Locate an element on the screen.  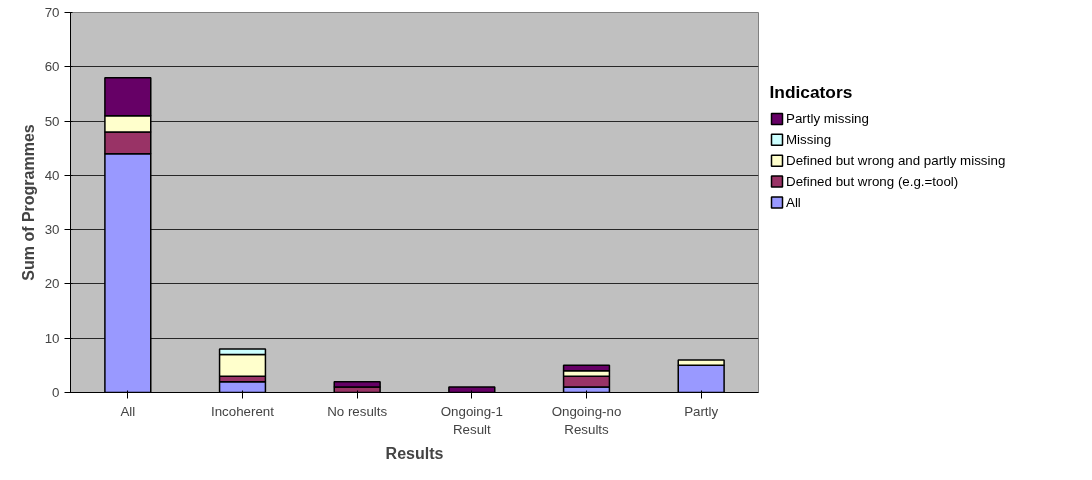
legend-title: Indicators is located at coordinates (811, 92).